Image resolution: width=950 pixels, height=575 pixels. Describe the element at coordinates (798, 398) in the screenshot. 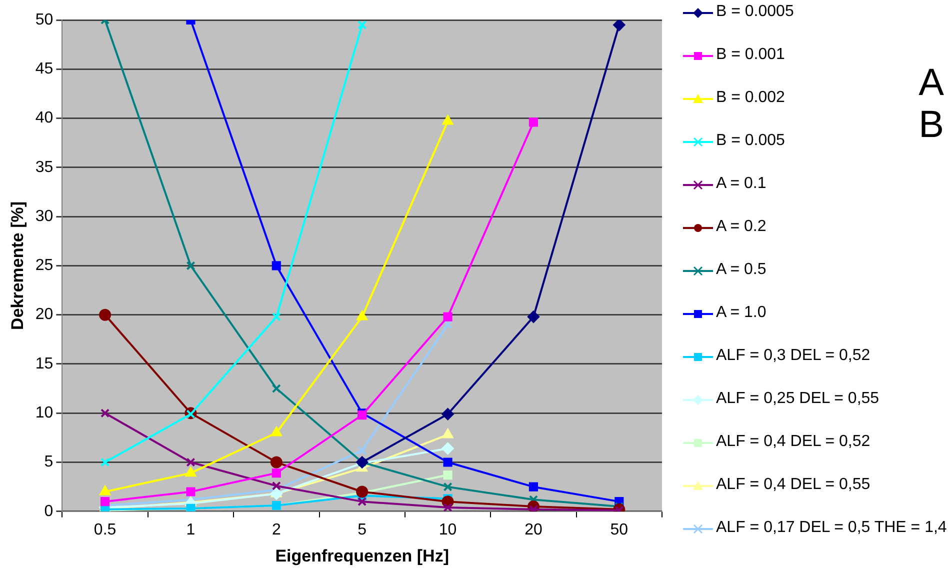

I see `legend-label: ALF = 0,25 DEL = 0,55` at that location.